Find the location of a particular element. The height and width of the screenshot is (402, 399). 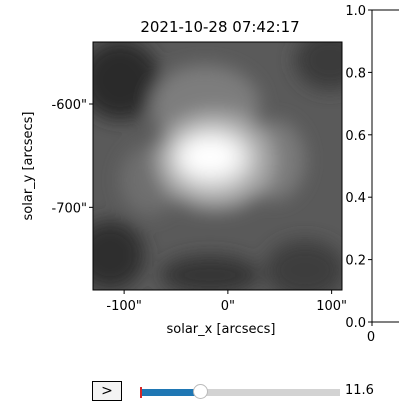

x-tick-label: 100" is located at coordinates (331, 306).